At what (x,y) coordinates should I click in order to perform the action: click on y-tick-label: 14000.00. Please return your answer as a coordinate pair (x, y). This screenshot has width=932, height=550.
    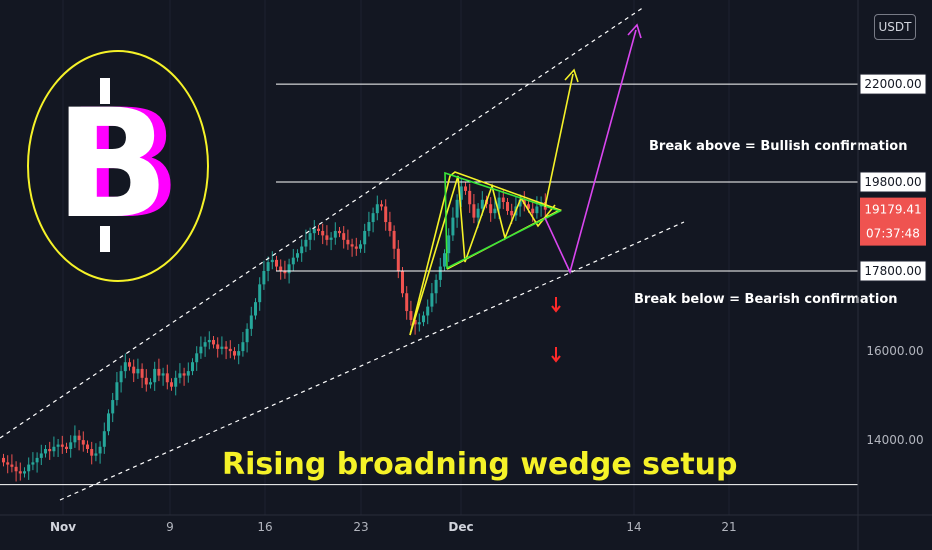
    Looking at the image, I should click on (894, 440).